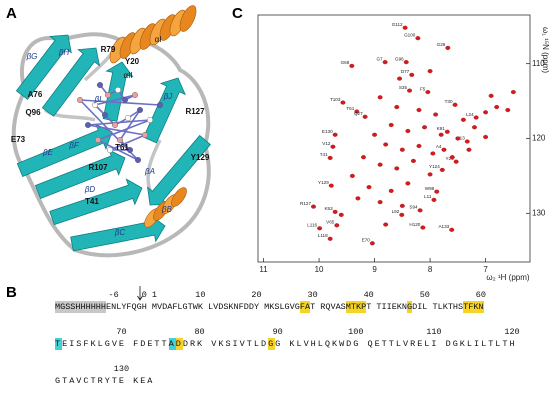  Describe the element at coordinates (48, 152) in the screenshot. I see `structure-element-label: βE` at that location.